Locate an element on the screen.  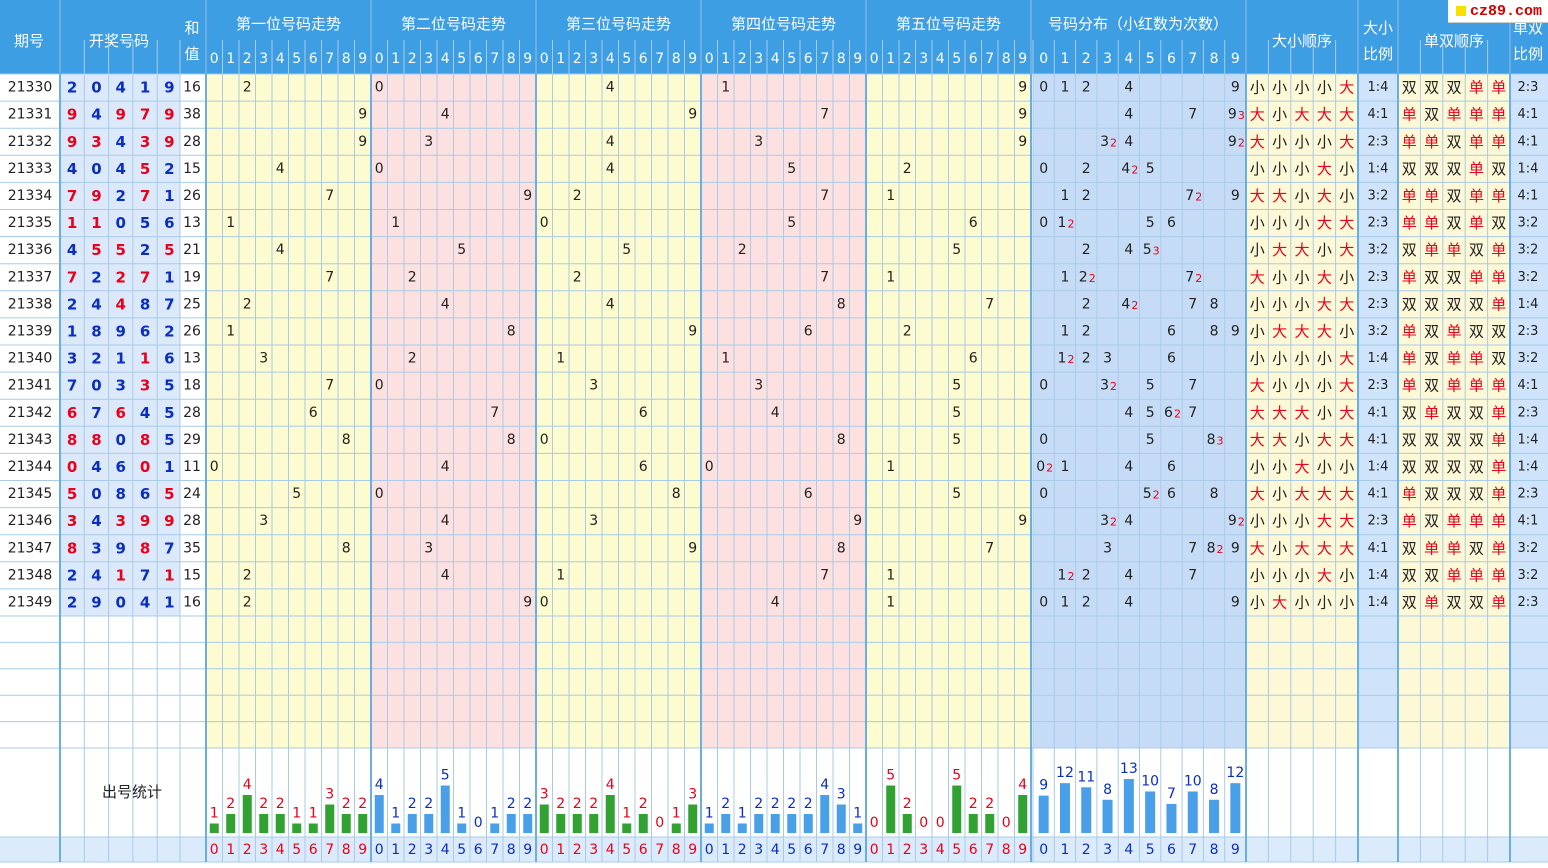
draw-digit: 8 is located at coordinates (72, 548).